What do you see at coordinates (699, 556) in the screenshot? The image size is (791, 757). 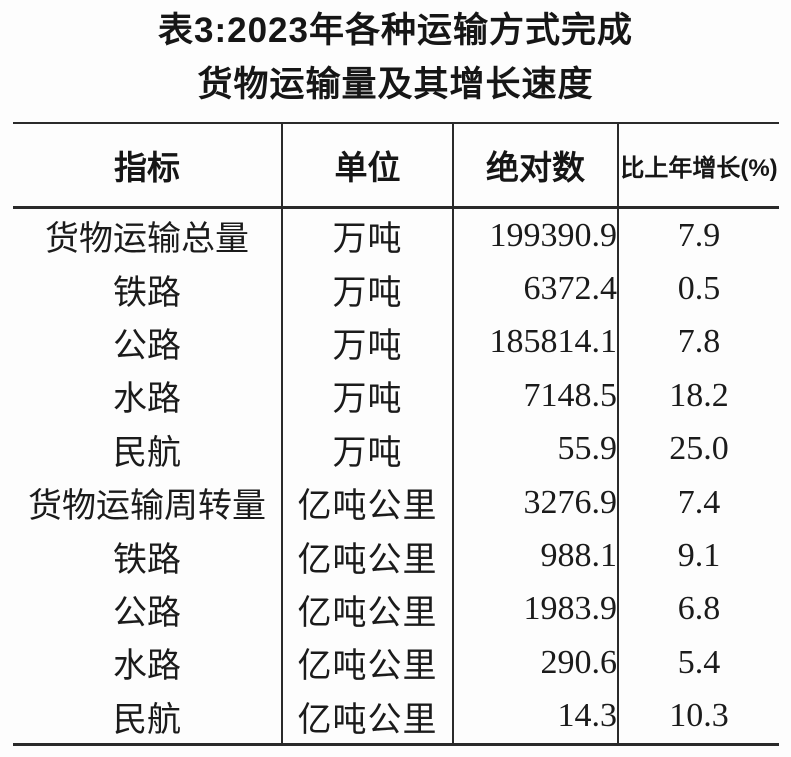 I see `cell-growth: 9.1` at bounding box center [699, 556].